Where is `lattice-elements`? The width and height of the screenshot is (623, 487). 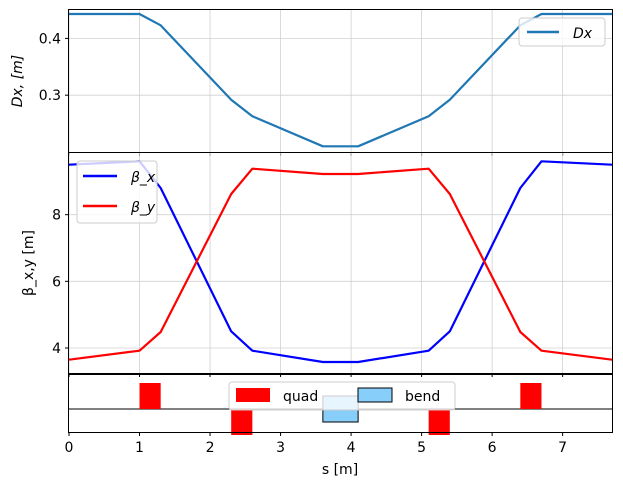 lattice-elements is located at coordinates (340, 409).